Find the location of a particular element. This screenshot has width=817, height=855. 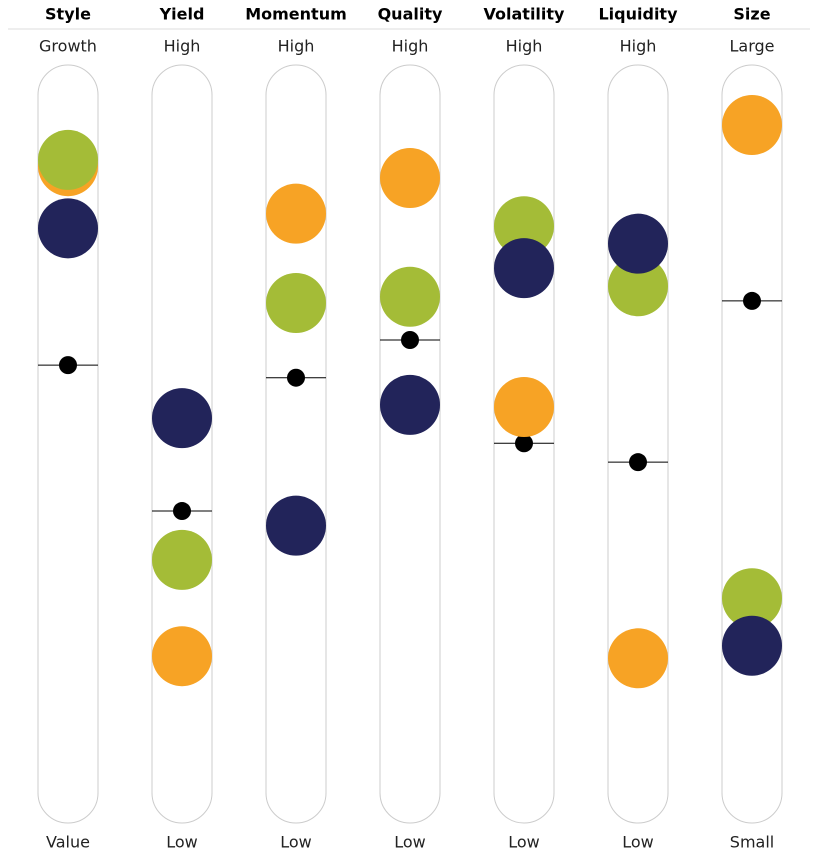

column-header: Momentum is located at coordinates (296, 14).